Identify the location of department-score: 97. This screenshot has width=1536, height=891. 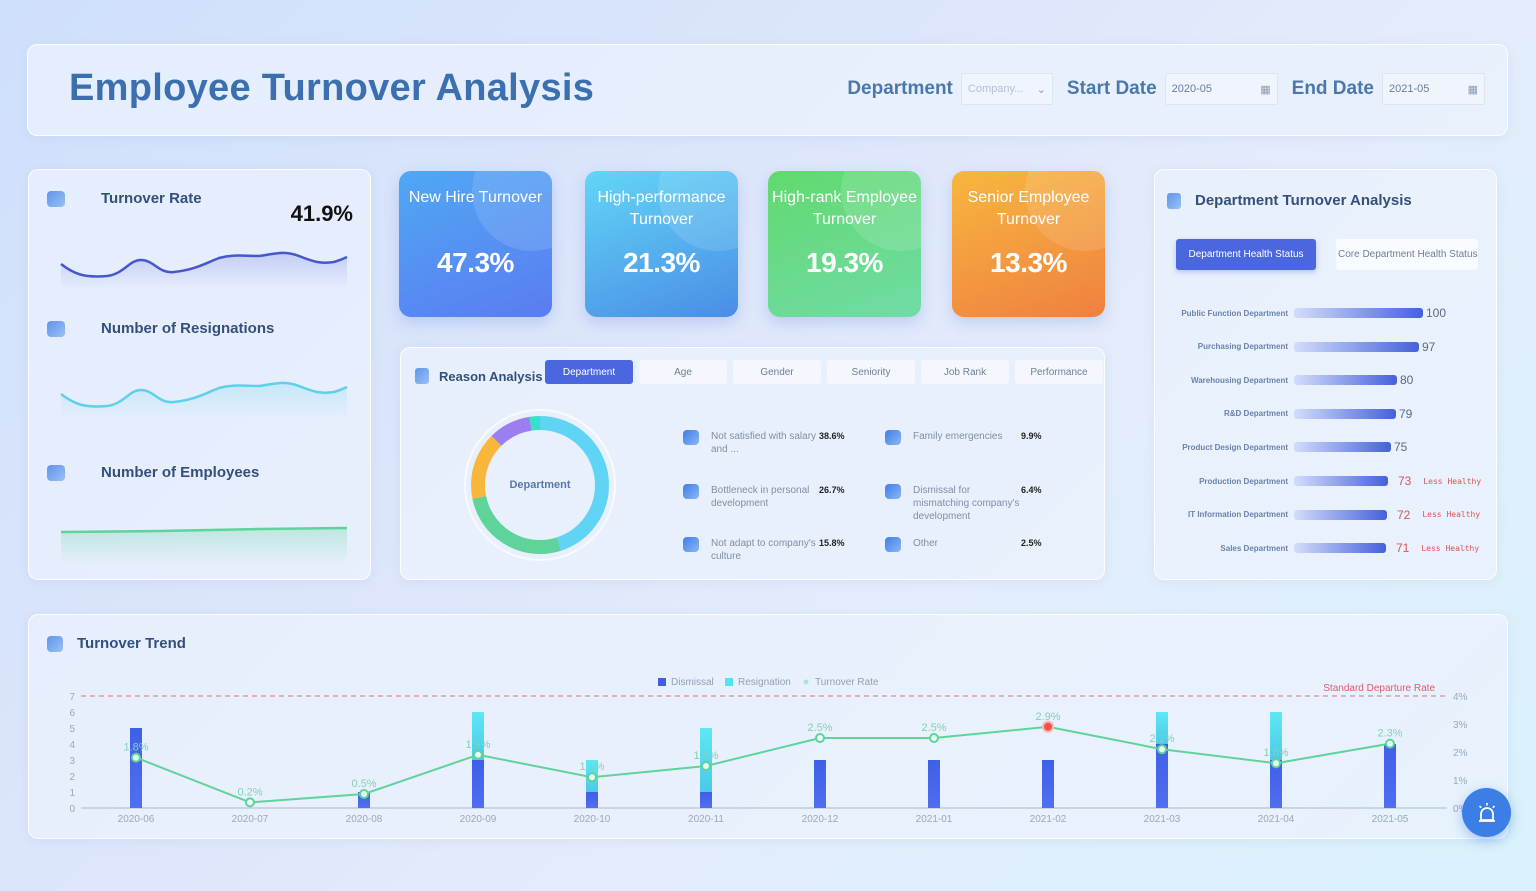
(1429, 346).